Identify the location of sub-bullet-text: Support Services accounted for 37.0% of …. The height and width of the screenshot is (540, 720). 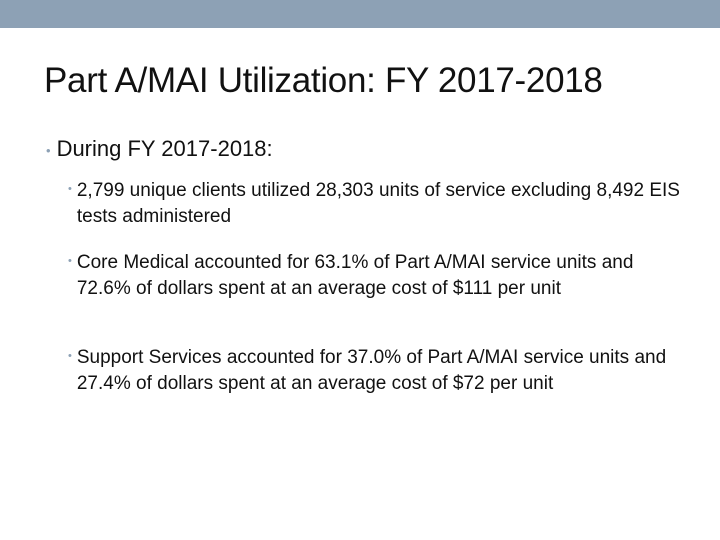
(371, 370).